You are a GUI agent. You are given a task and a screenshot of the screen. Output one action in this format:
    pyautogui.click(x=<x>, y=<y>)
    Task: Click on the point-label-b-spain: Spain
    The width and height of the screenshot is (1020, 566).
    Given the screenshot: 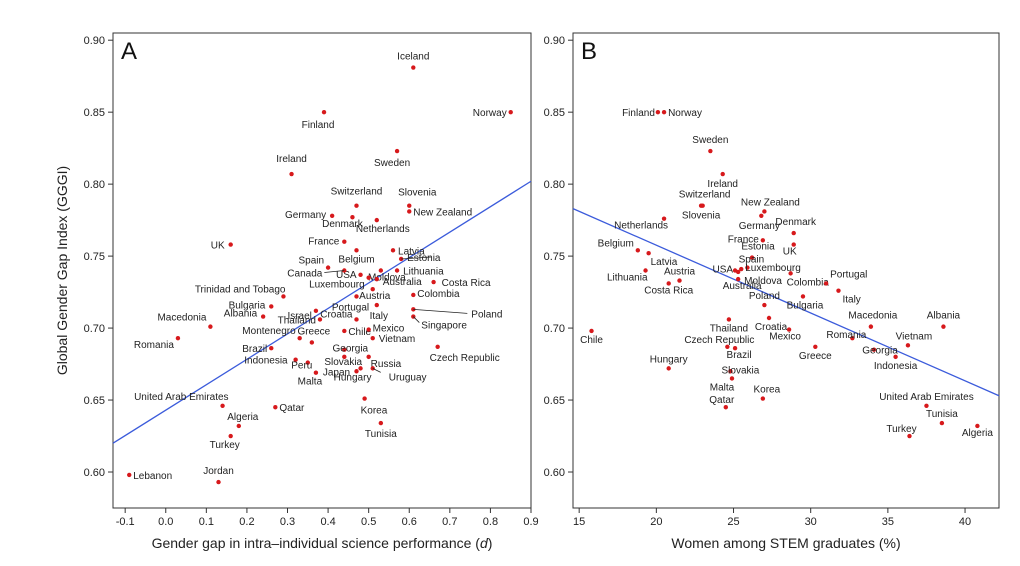 What is the action you would take?
    pyautogui.click(x=752, y=260)
    